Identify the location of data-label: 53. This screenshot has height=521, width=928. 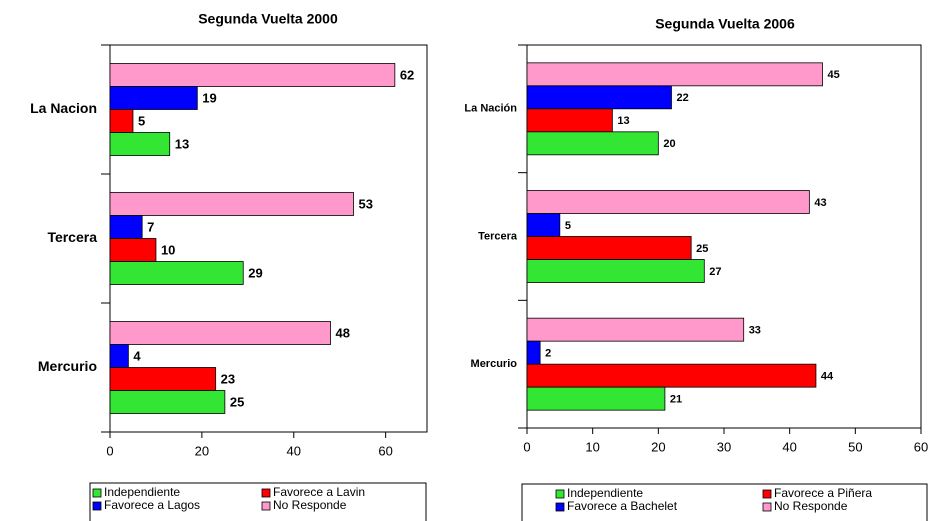
(365, 203).